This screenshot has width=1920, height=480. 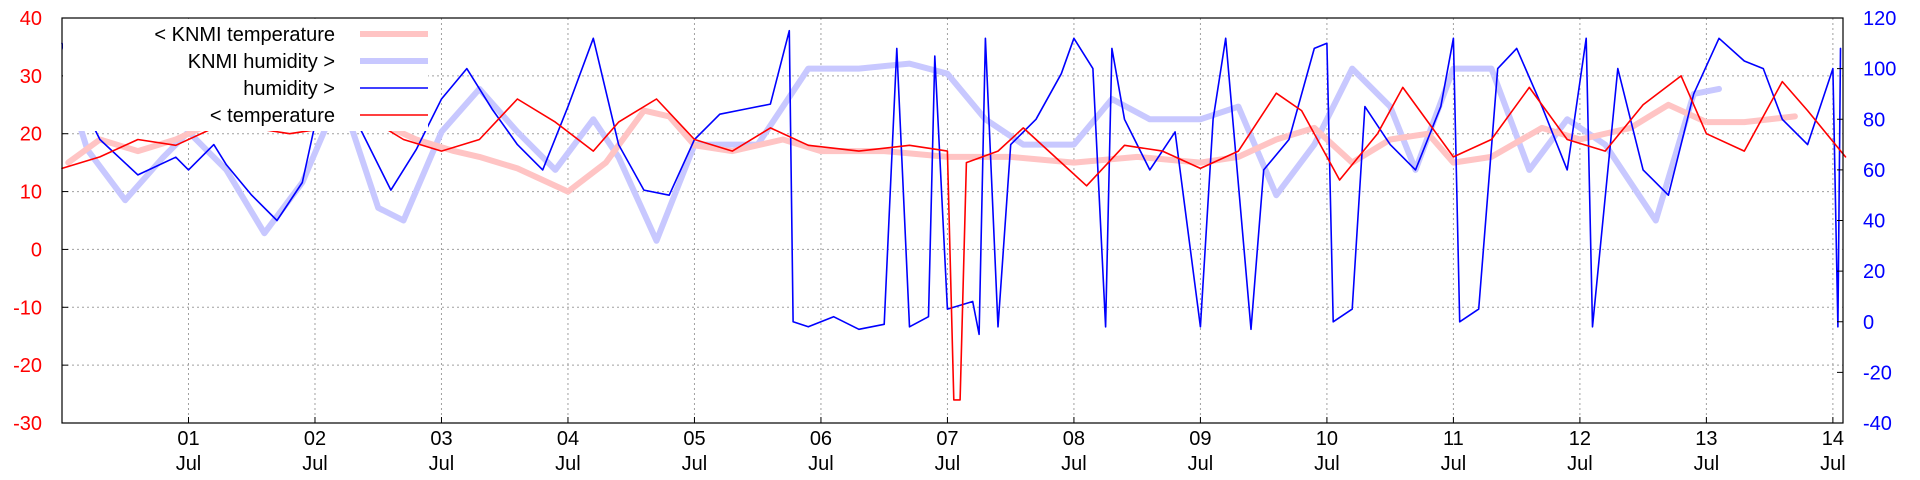 I want to click on tick-label-left: 0, so click(x=36, y=250).